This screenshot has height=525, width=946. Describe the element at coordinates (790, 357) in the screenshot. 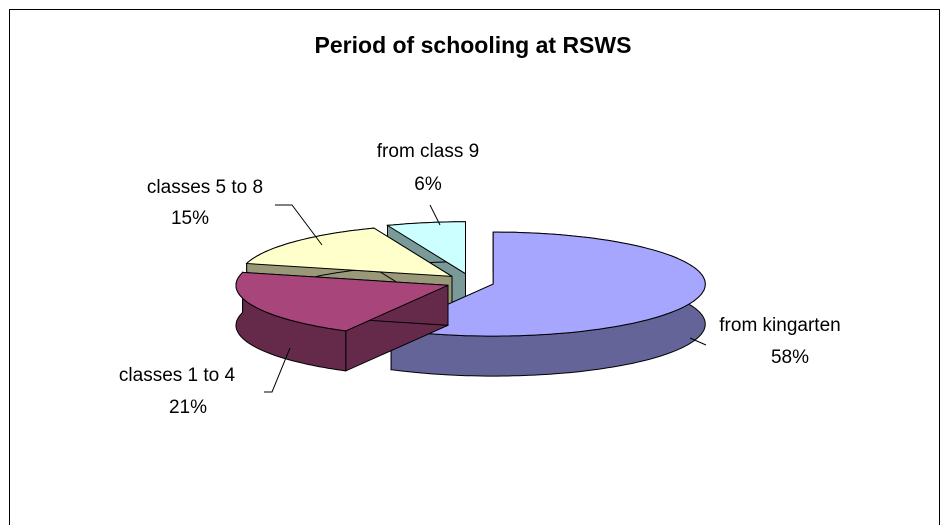

I see `slice-value-label: 58%` at that location.